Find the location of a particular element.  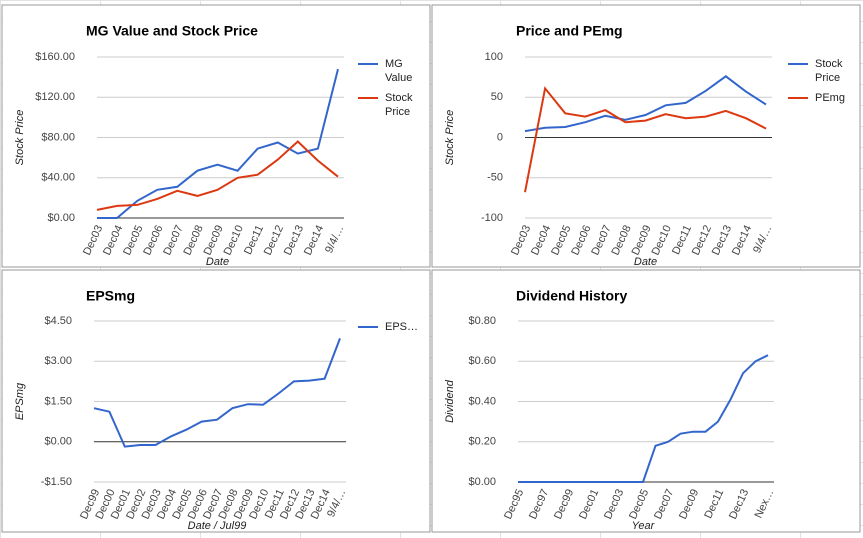

y-tick-label: $0.40 is located at coordinates (482, 401).